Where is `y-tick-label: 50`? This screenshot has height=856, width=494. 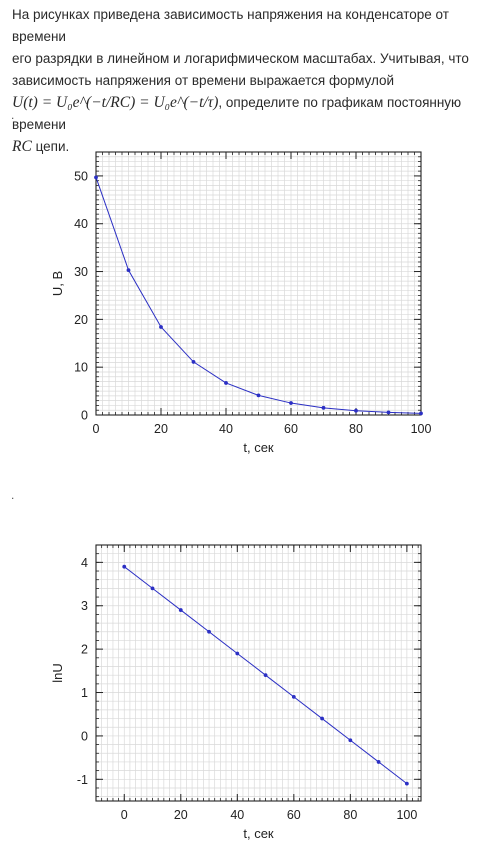
y-tick-label: 50 is located at coordinates (81, 176).